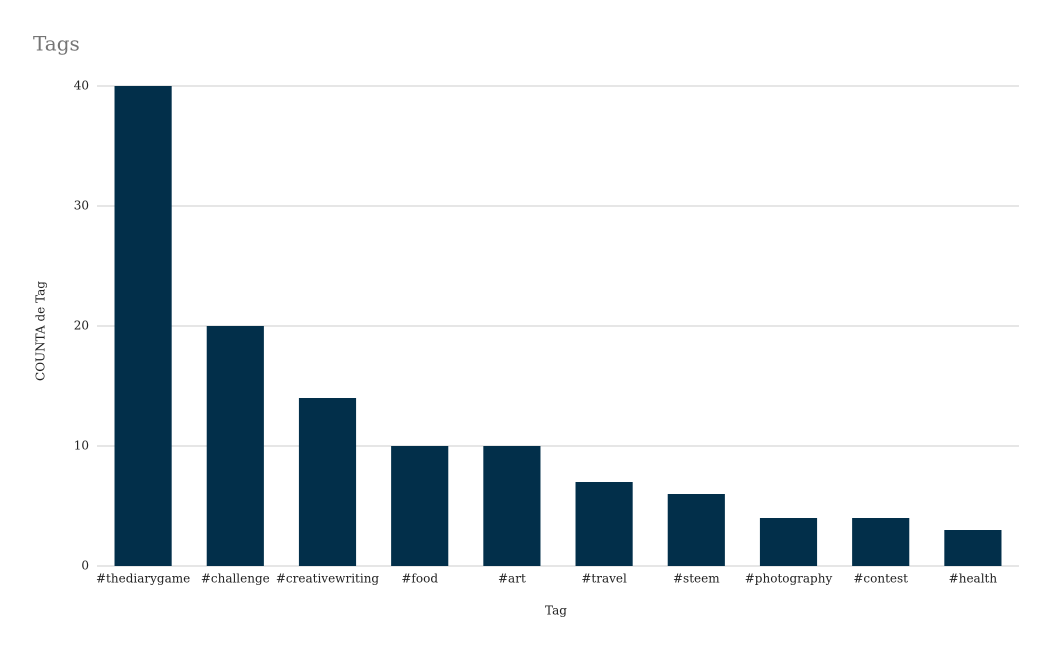  I want to click on x-tick-label: #creativewriting, so click(328, 579).